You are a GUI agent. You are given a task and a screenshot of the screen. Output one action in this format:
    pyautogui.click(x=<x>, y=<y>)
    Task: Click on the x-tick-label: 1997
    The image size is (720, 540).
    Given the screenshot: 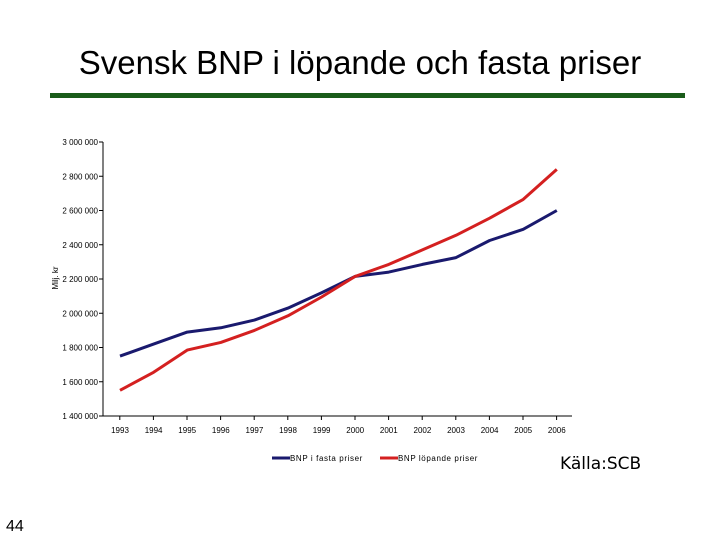 What is the action you would take?
    pyautogui.click(x=255, y=430)
    